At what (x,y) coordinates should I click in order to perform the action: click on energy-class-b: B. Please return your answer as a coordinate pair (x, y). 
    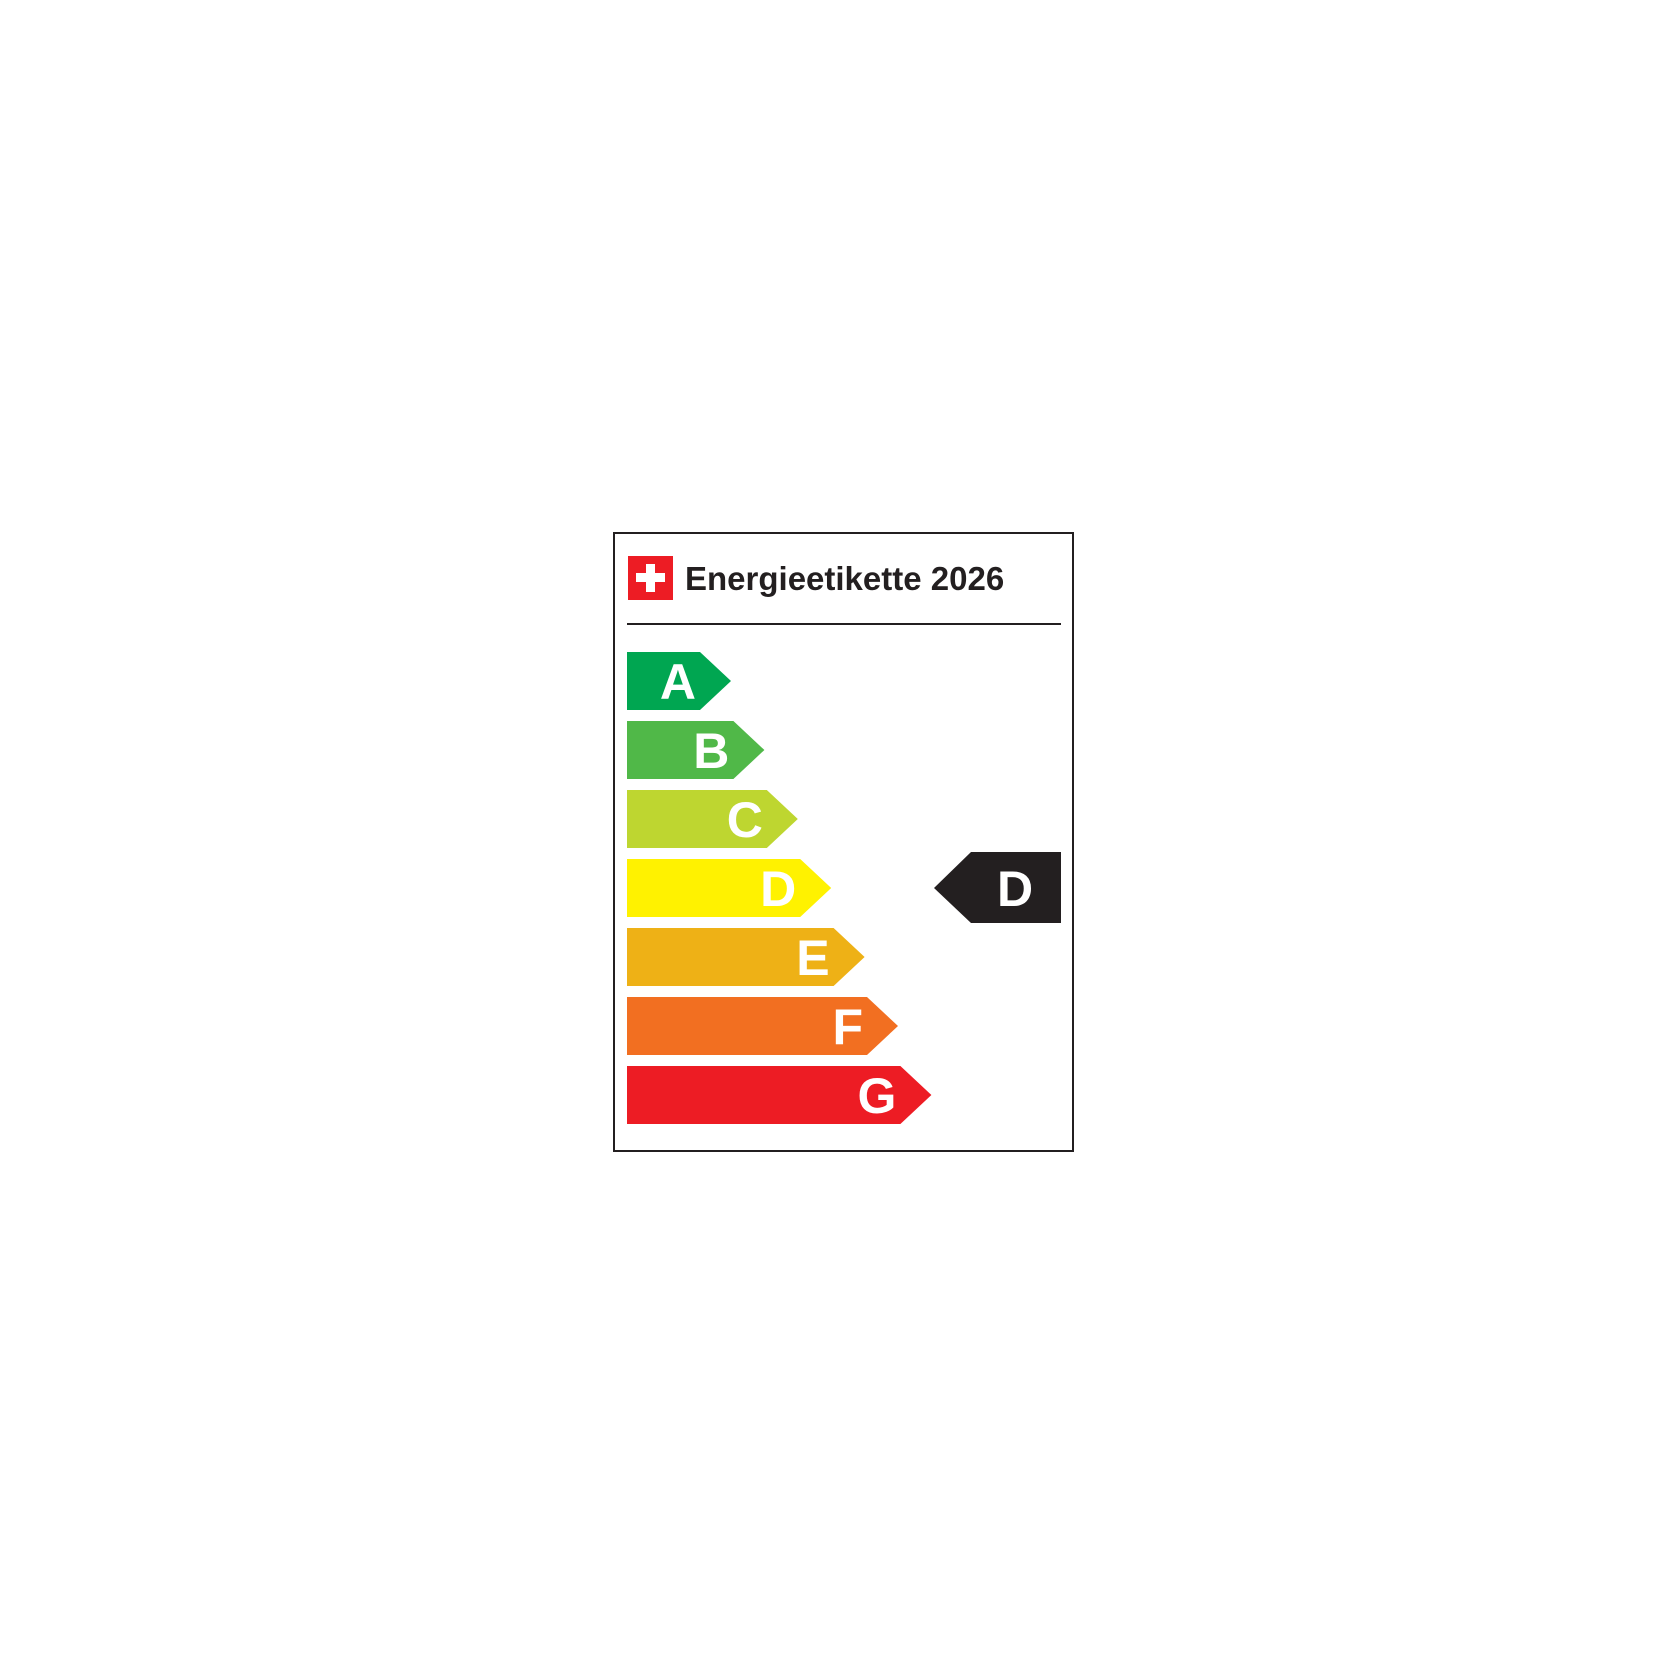
    Looking at the image, I should click on (696, 750).